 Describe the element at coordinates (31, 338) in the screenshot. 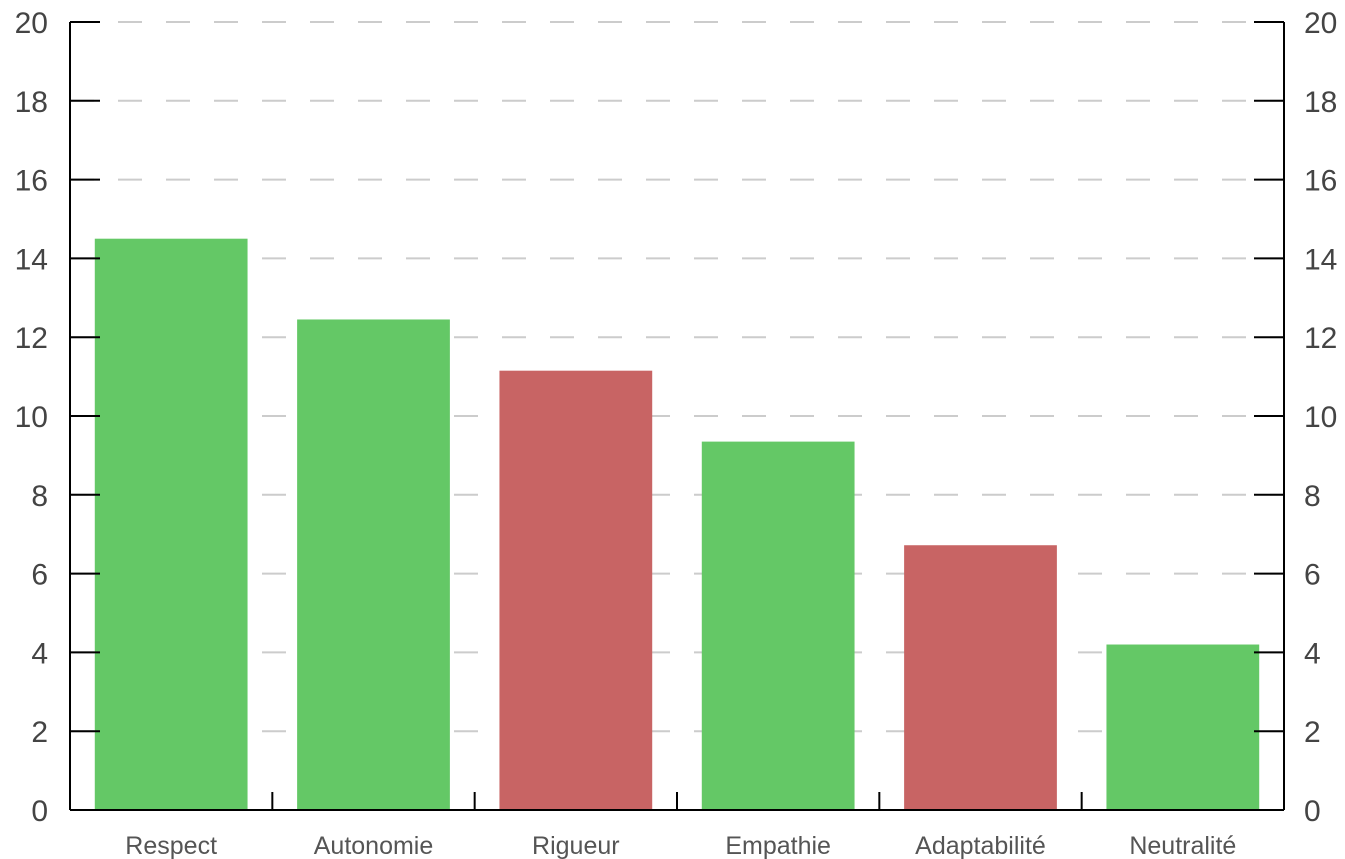

I see `left-y-tick-label: 12` at that location.